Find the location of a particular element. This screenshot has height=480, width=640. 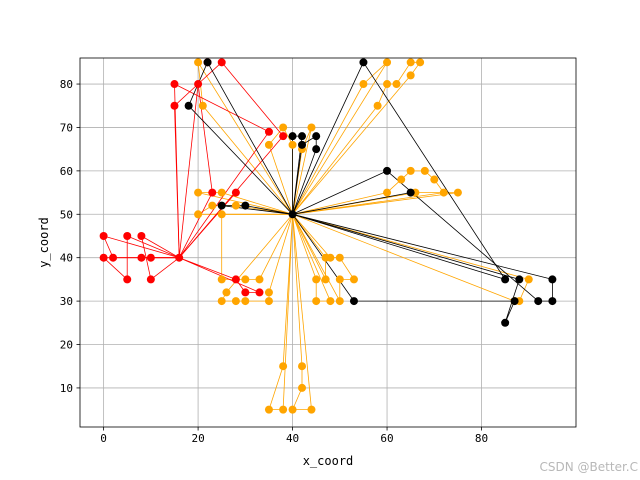

y-tick-label: 70 is located at coordinates (66, 127).